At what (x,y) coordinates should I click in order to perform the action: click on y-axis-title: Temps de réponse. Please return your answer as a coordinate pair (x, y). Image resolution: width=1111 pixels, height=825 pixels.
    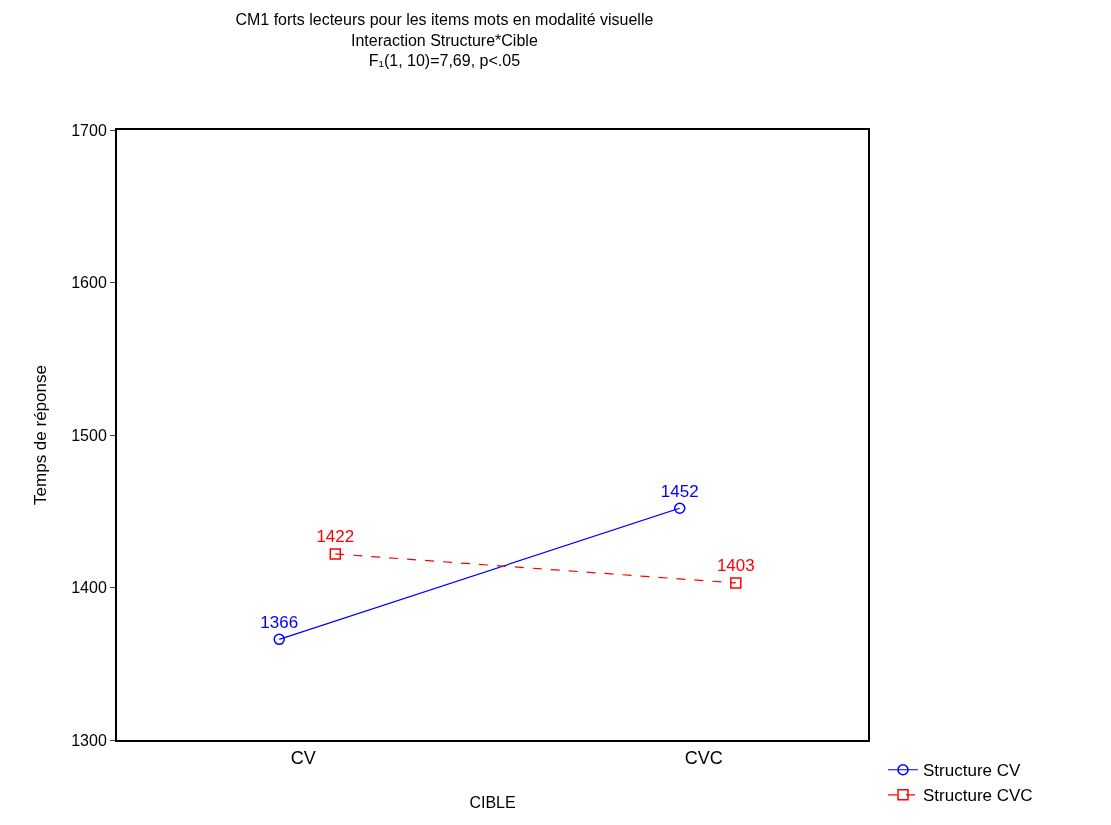
    Looking at the image, I should click on (41, 435).